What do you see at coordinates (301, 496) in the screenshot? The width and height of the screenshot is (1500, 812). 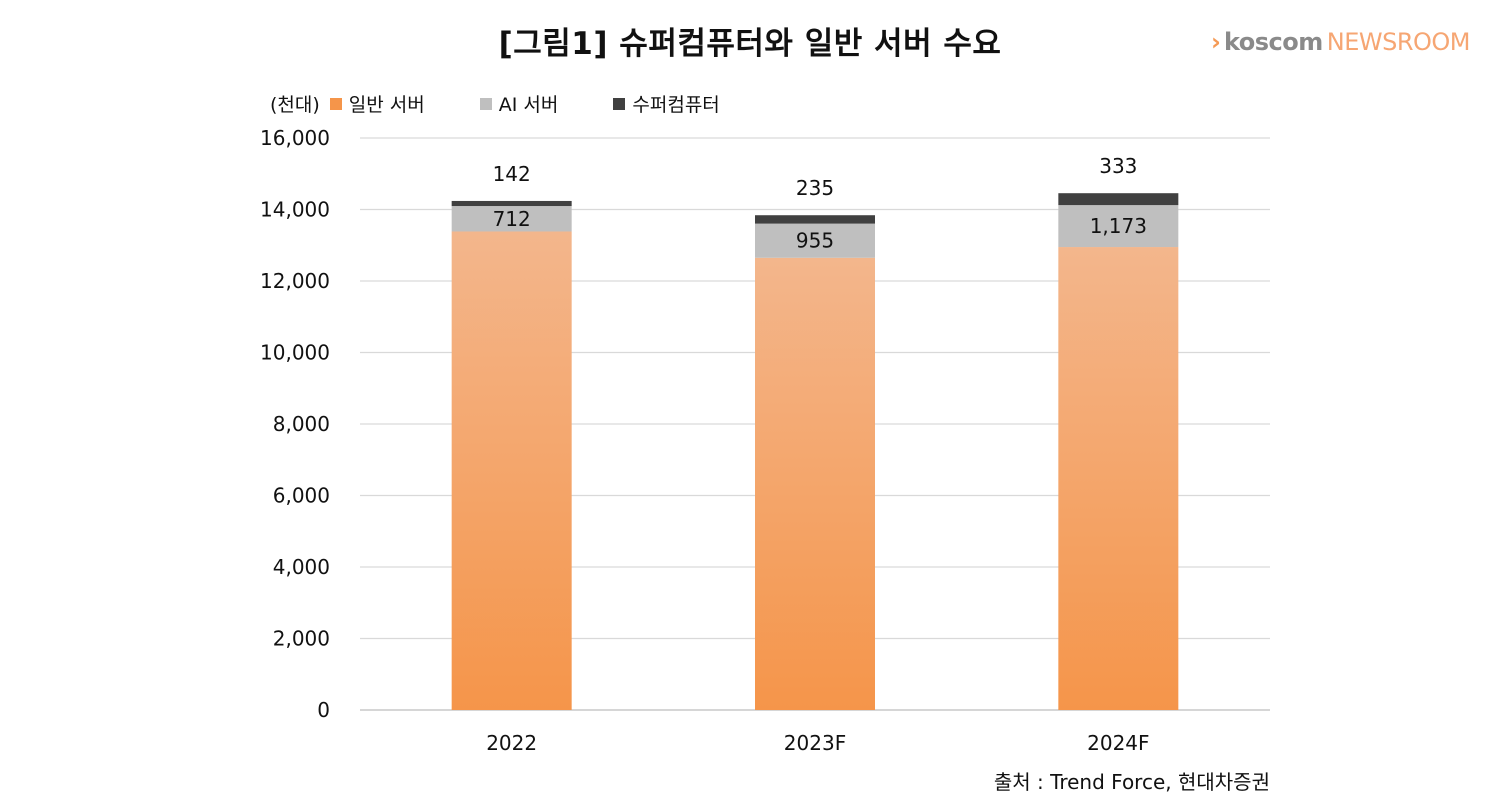 I see `y-tick-label: 6,000` at bounding box center [301, 496].